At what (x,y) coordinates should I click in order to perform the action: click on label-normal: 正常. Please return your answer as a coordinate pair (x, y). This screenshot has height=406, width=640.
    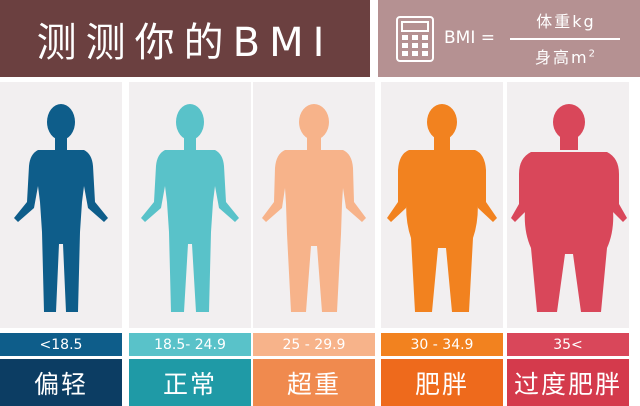
    Looking at the image, I should click on (190, 382).